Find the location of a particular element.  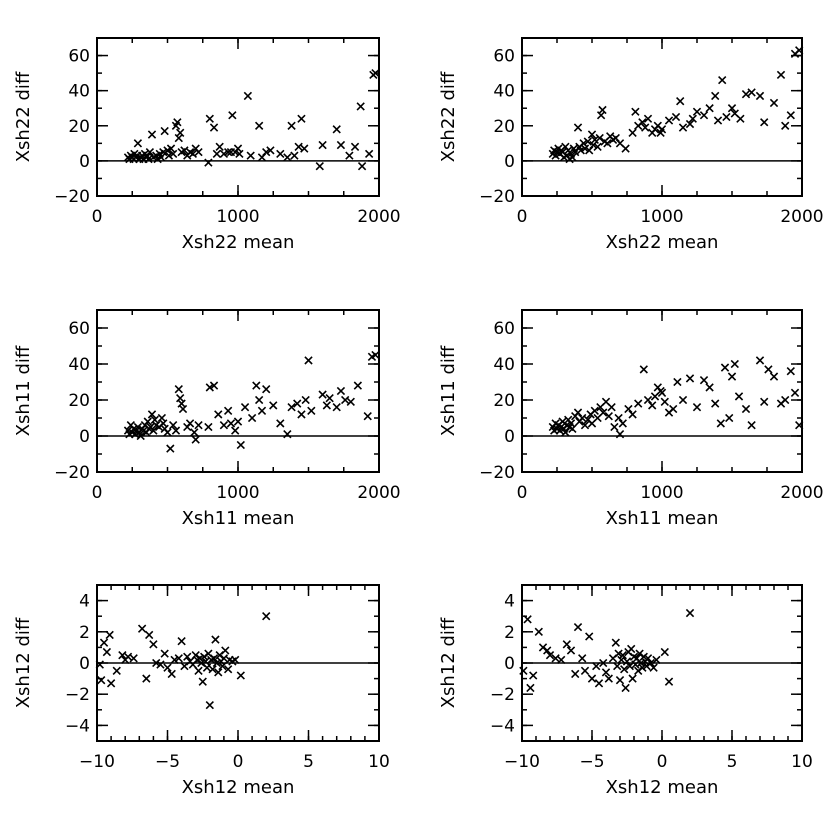

x-tick-label: 5 is located at coordinates (308, 762).